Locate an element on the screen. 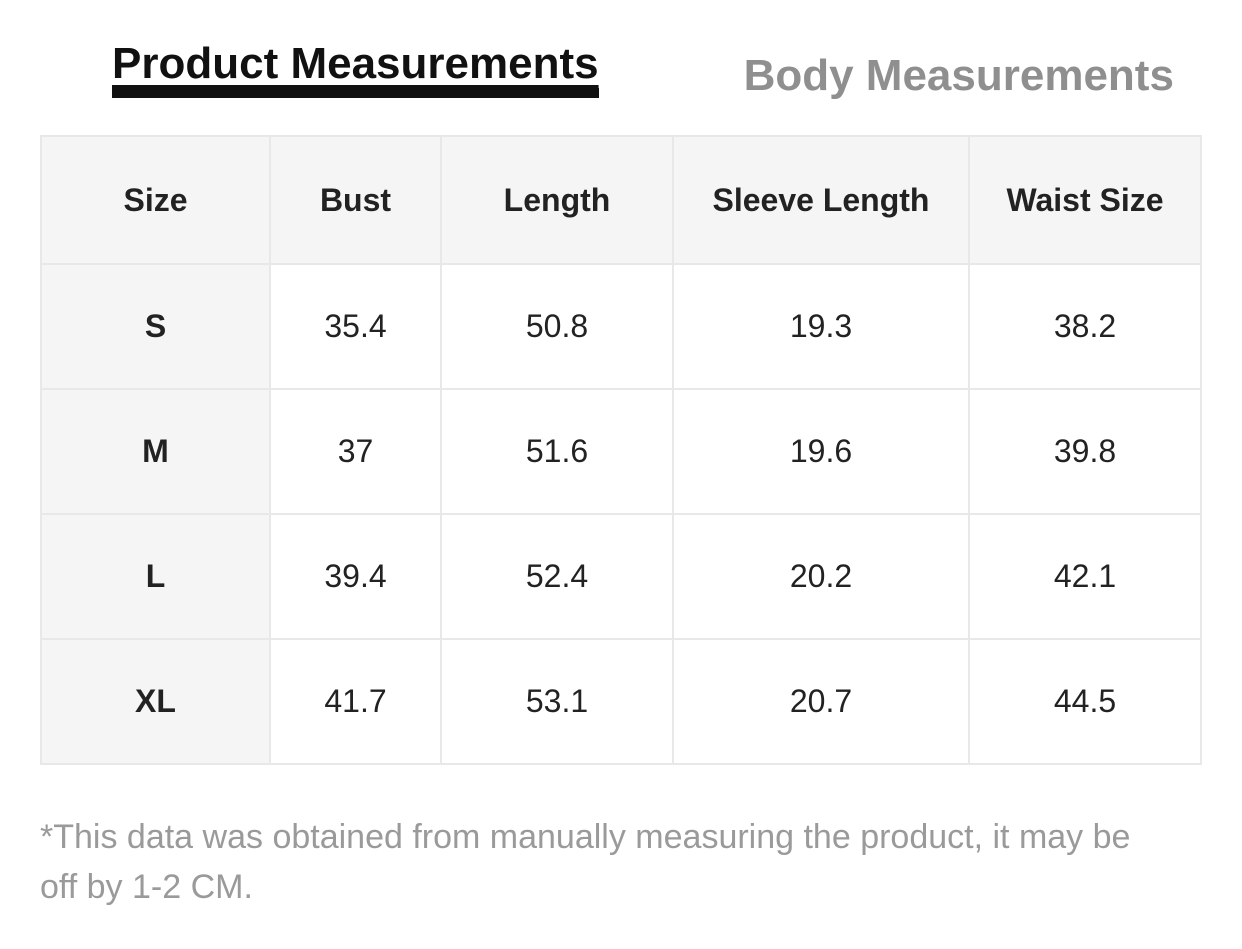 This screenshot has height=949, width=1242. waist-size-value: 38.2 is located at coordinates (1085, 326).